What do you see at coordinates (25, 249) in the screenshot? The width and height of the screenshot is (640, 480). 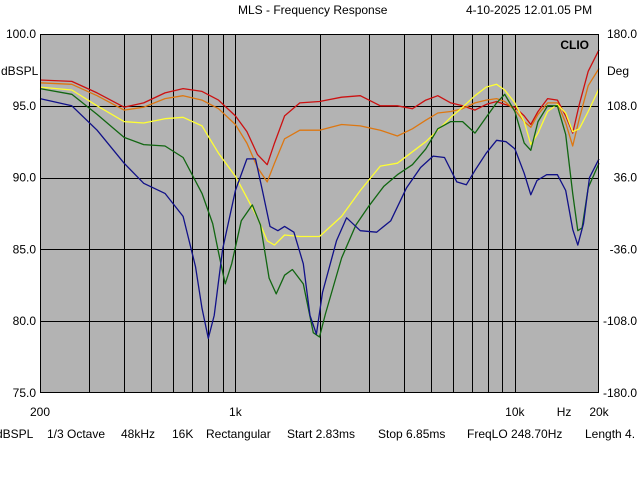 I see `y-left-tick-label: 85.0` at bounding box center [25, 249].